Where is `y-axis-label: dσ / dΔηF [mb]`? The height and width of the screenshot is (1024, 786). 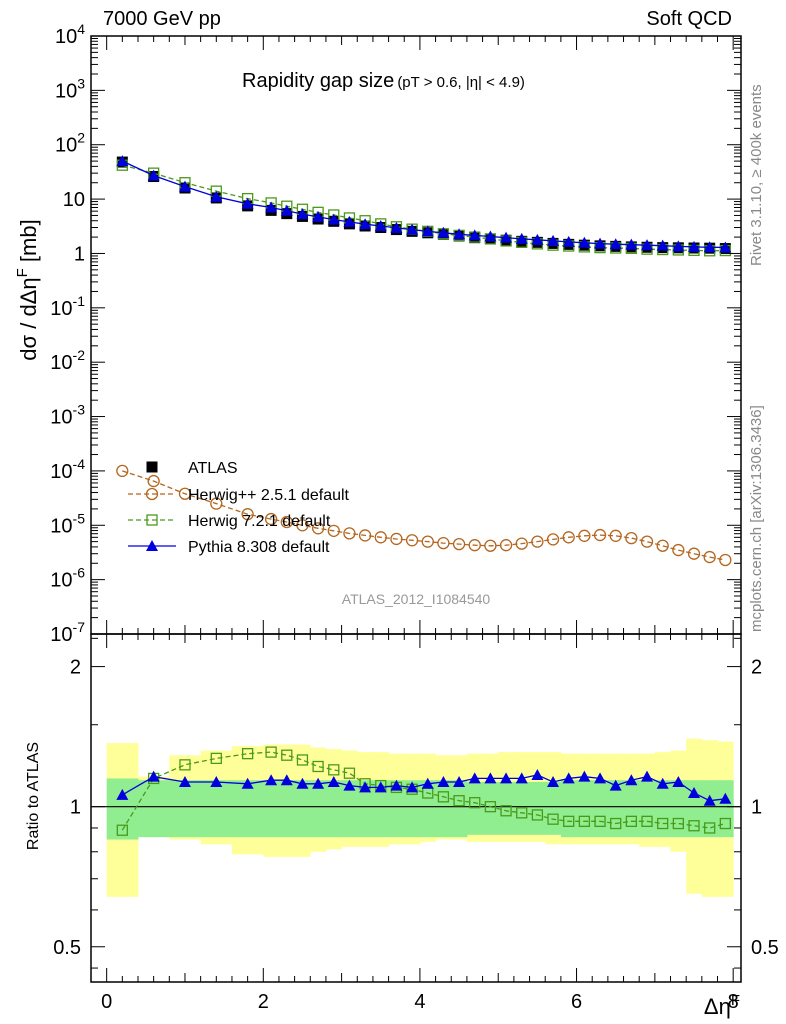
y-axis-label: dσ / dΔηF [mb] is located at coordinates (27, 289).